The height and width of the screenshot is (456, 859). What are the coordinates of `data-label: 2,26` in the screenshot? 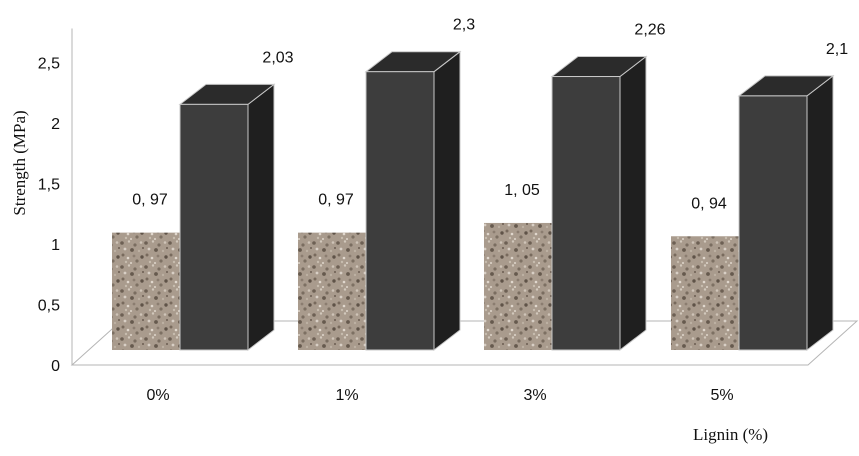 It's located at (649, 30).